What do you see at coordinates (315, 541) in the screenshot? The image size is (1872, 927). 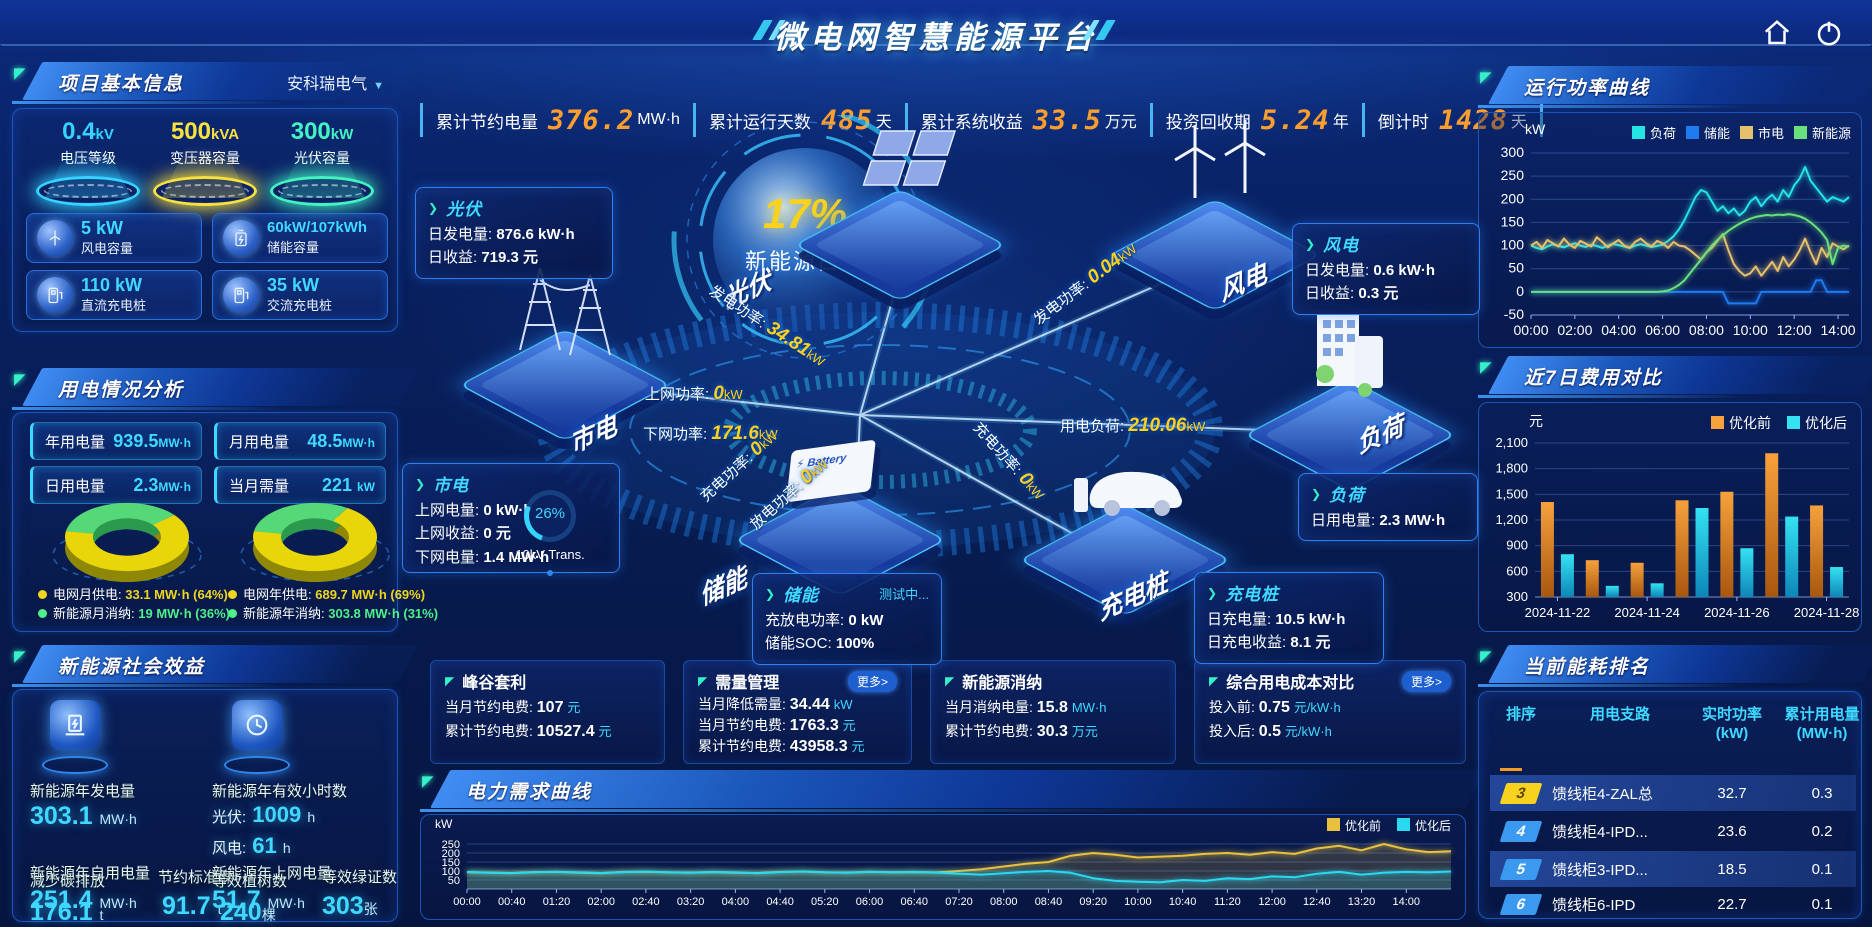 I see `year-usage-donut-chart` at bounding box center [315, 541].